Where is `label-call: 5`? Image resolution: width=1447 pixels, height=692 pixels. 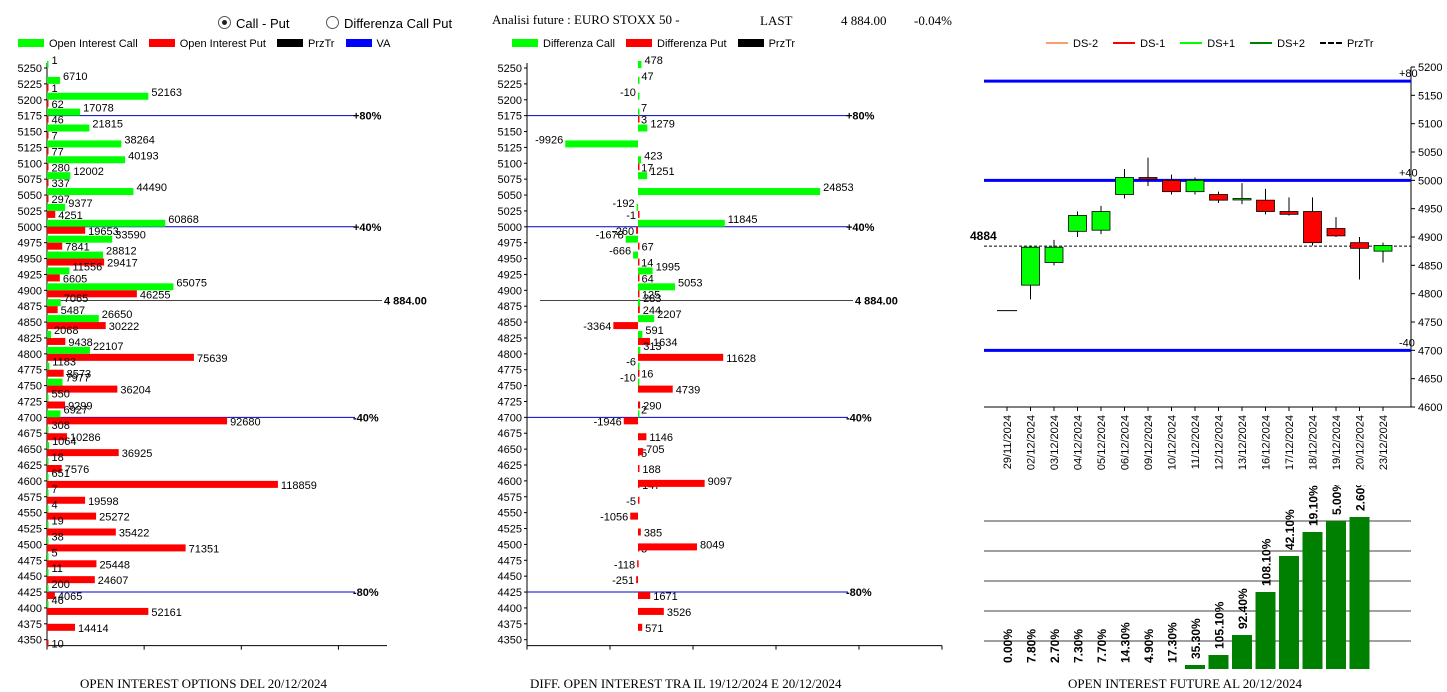
label-call: 5 is located at coordinates (55, 553).